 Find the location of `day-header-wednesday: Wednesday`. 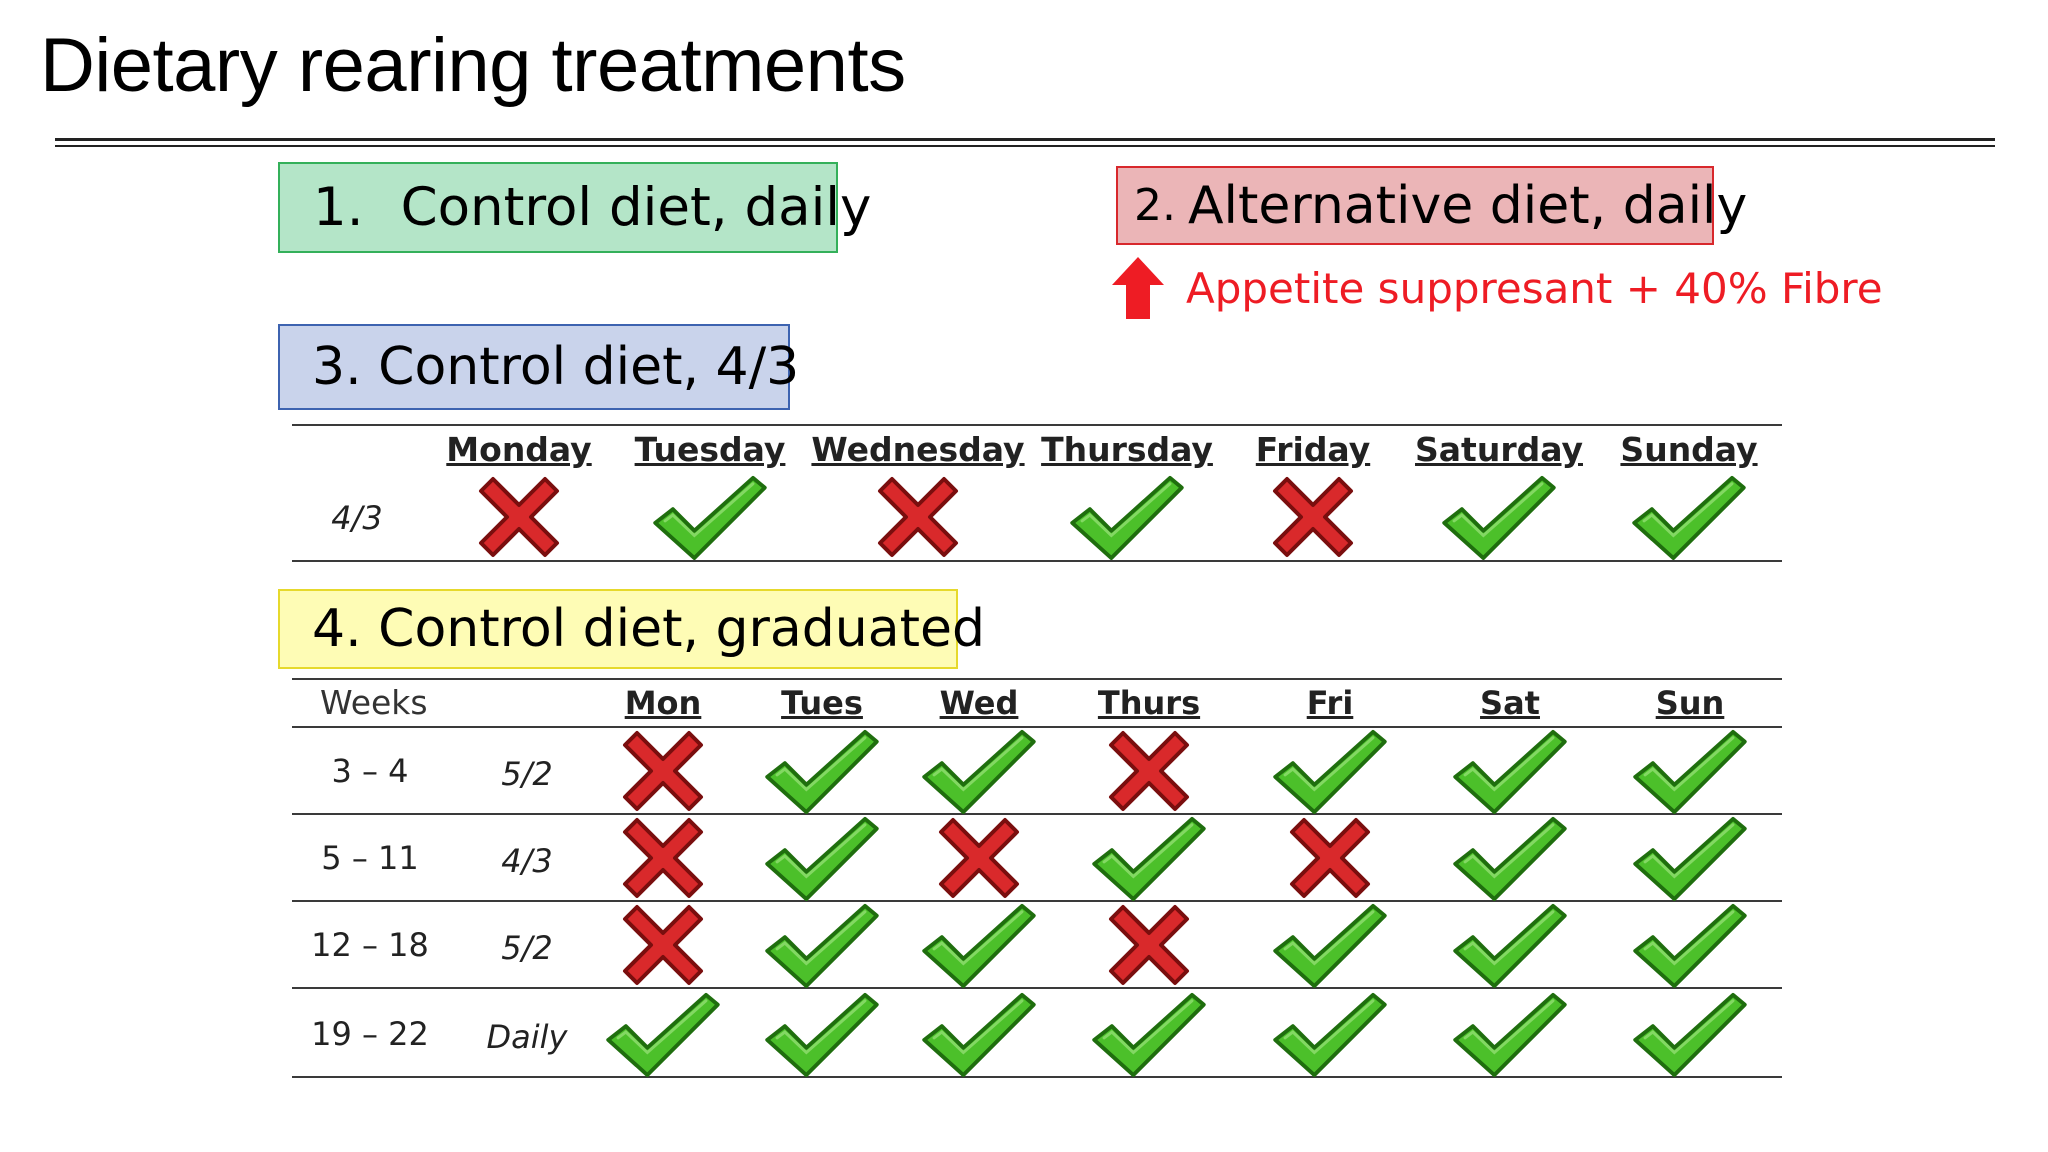

day-header-wednesday: Wednesday is located at coordinates (918, 449).